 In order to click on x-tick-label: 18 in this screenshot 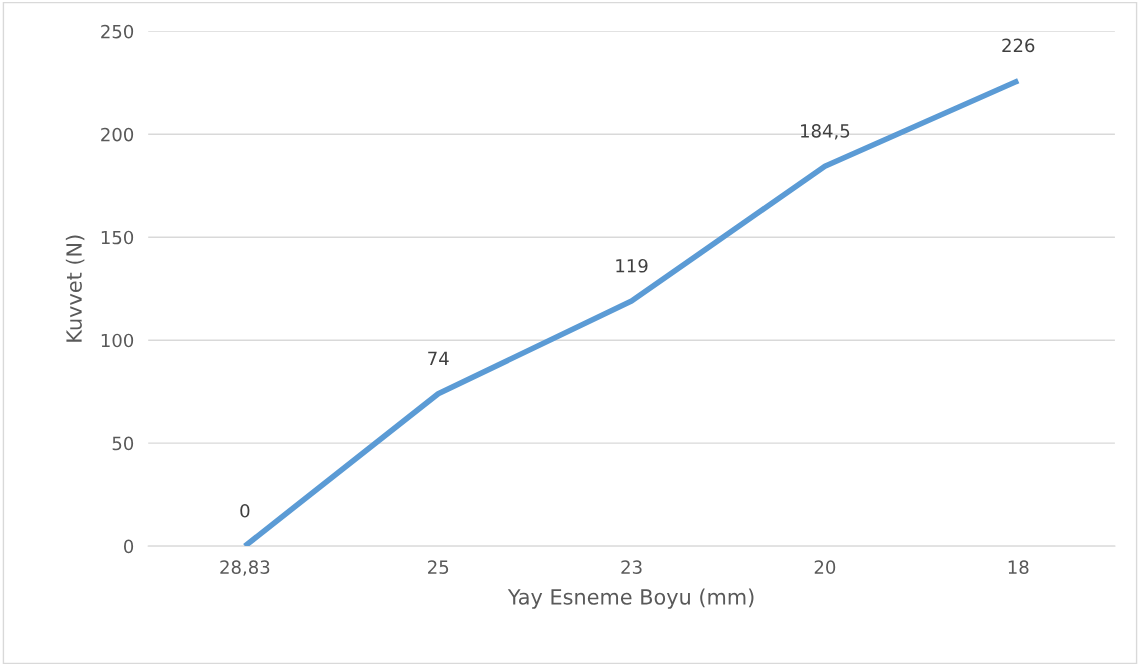, I will do `click(1018, 567)`.